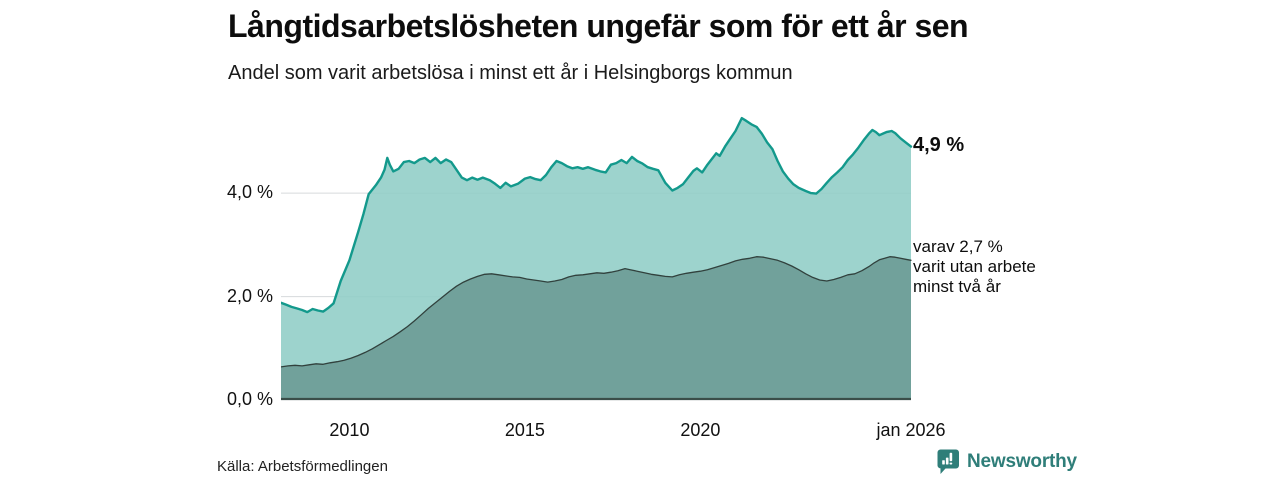 Image resolution: width=1280 pixels, height=480 pixels. What do you see at coordinates (939, 145) in the screenshot?
I see `annotation-latest-total: 4,9 %` at bounding box center [939, 145].